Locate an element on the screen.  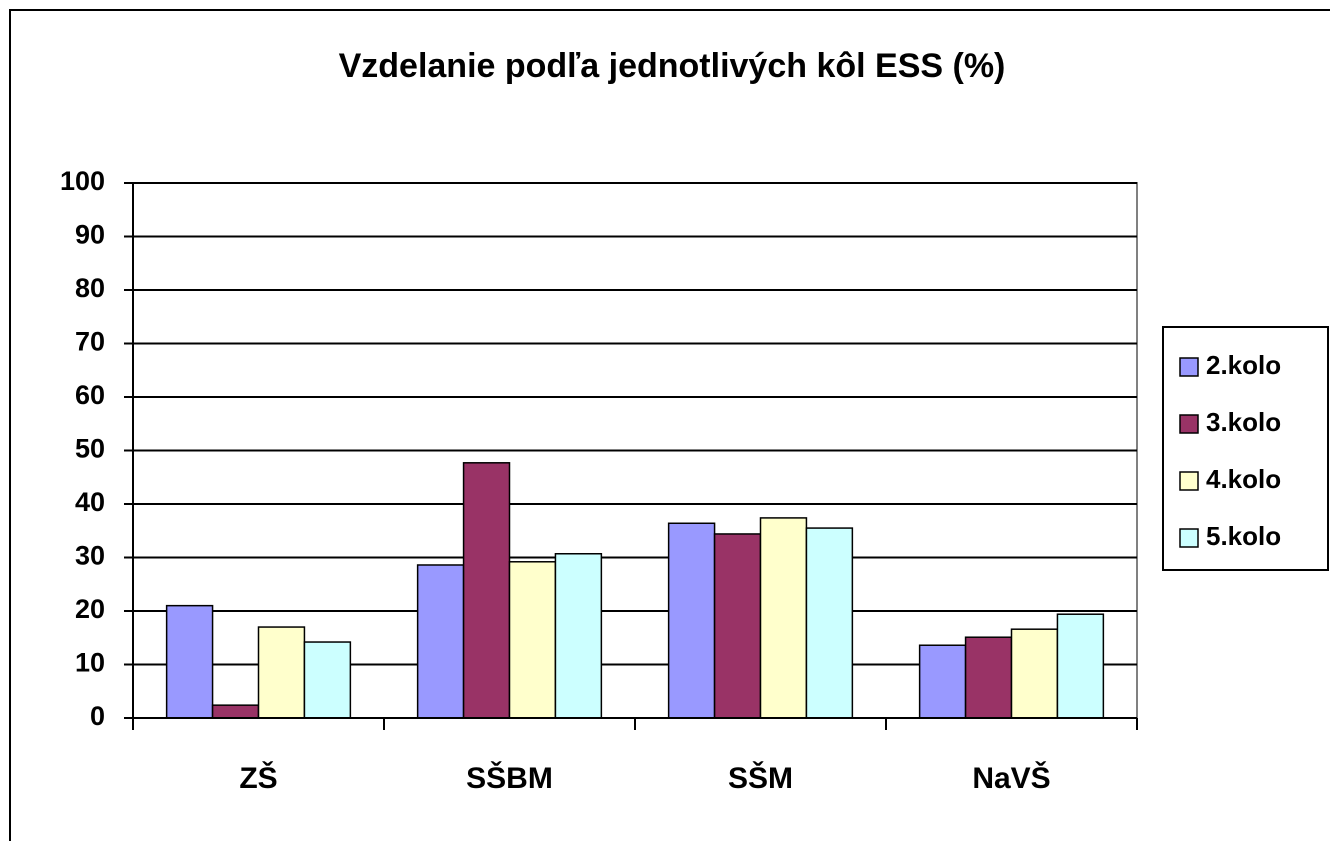
legend-label: 2.kolo is located at coordinates (1243, 365).